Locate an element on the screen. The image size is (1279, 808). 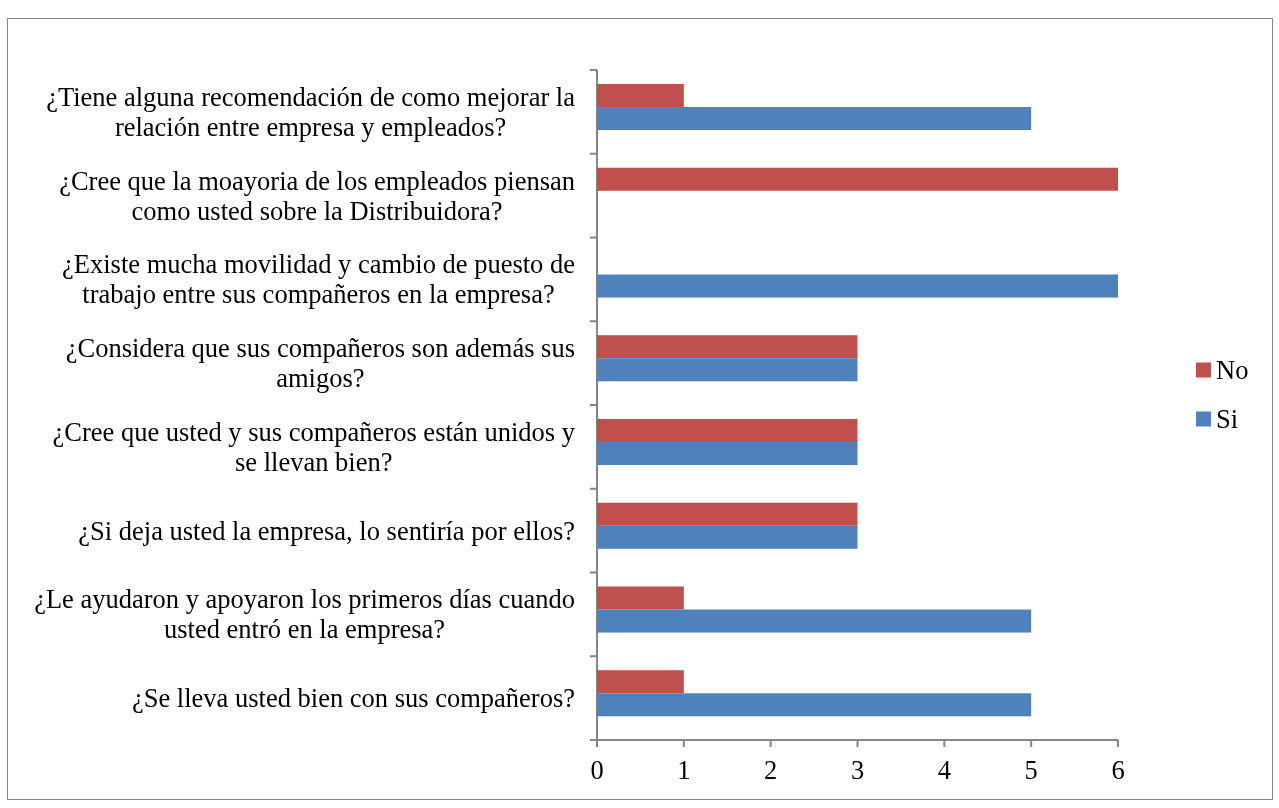
legend-label: Si is located at coordinates (1227, 419).